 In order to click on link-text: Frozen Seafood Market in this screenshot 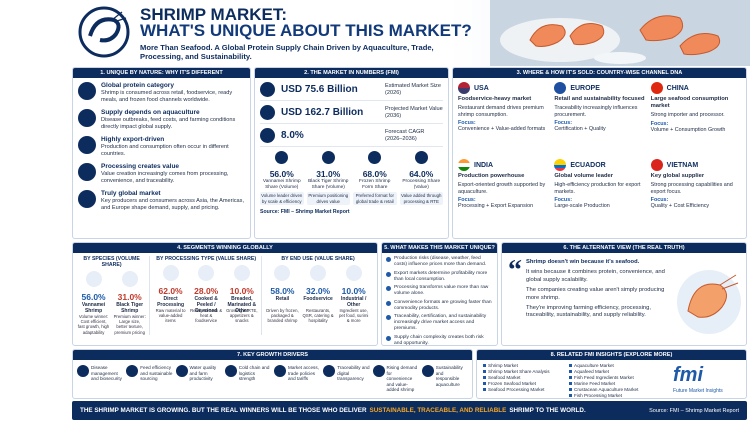, I will do `click(512, 383)`.